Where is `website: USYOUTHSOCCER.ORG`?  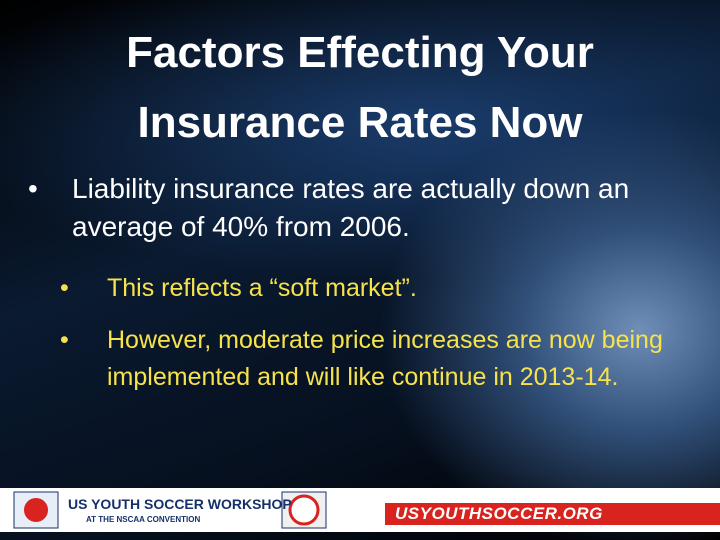
website: USYOUTHSOCCER.ORG is located at coordinates (499, 513).